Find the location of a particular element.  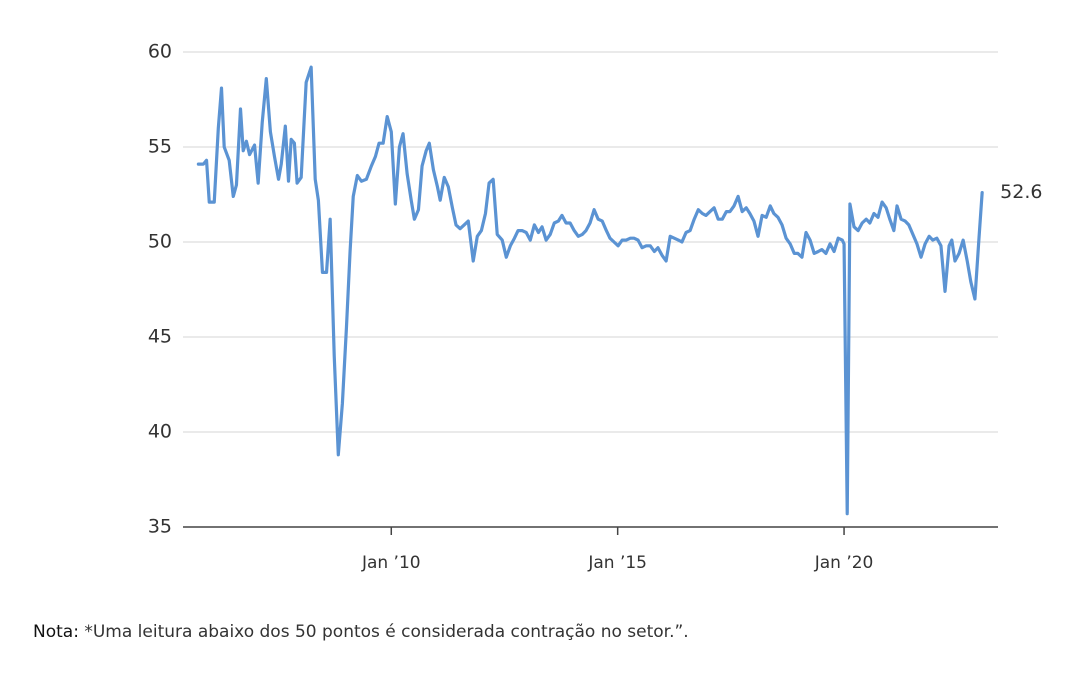

x-tick-label: Jan ’20 is located at coordinates (844, 563).